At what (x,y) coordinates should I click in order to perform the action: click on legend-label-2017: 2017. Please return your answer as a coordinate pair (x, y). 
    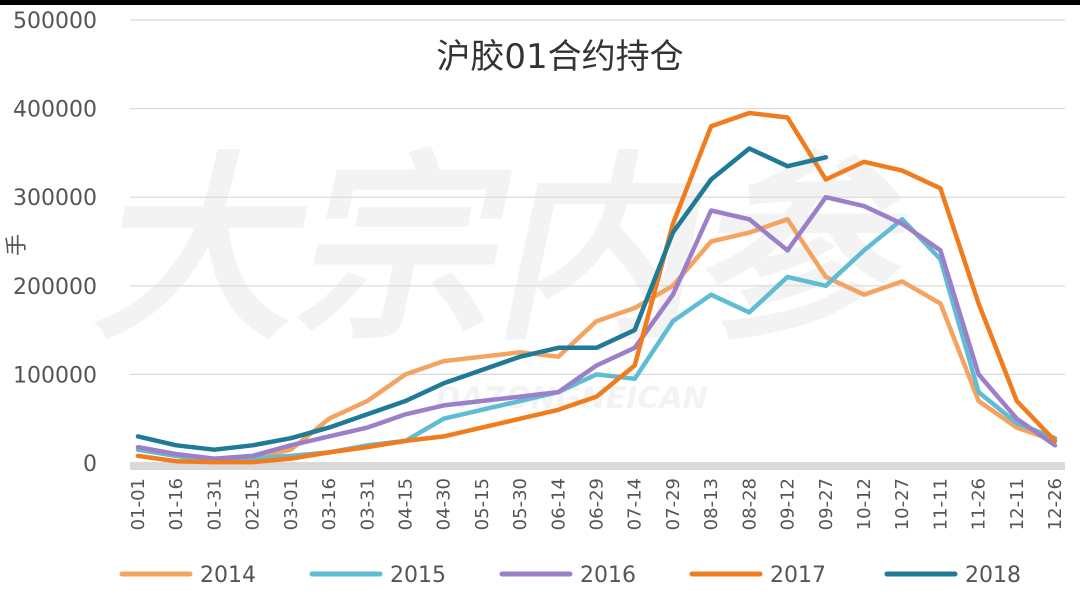
    Looking at the image, I should click on (798, 575).